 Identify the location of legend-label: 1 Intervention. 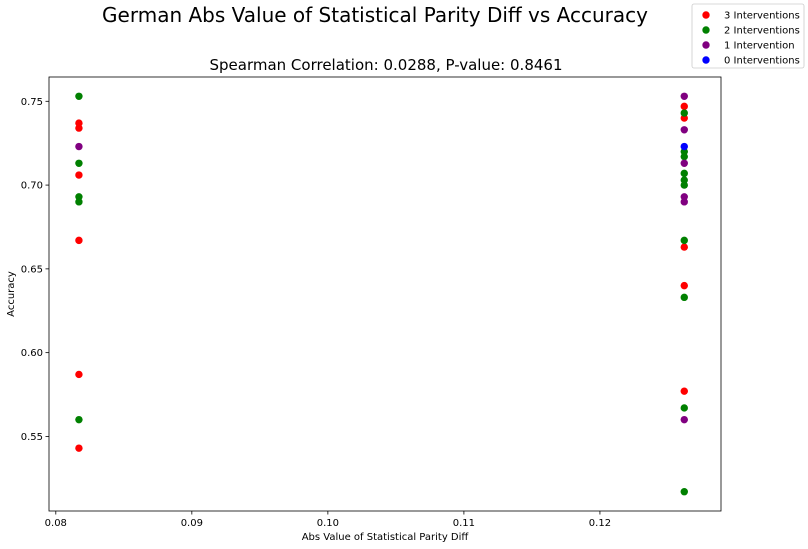
(759, 46).